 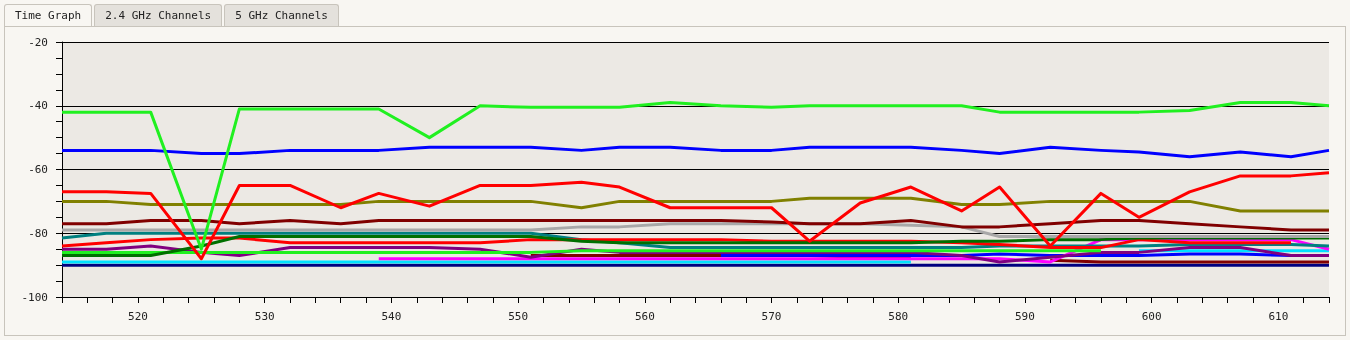 I want to click on x-tick-label: 560, so click(x=644, y=316).